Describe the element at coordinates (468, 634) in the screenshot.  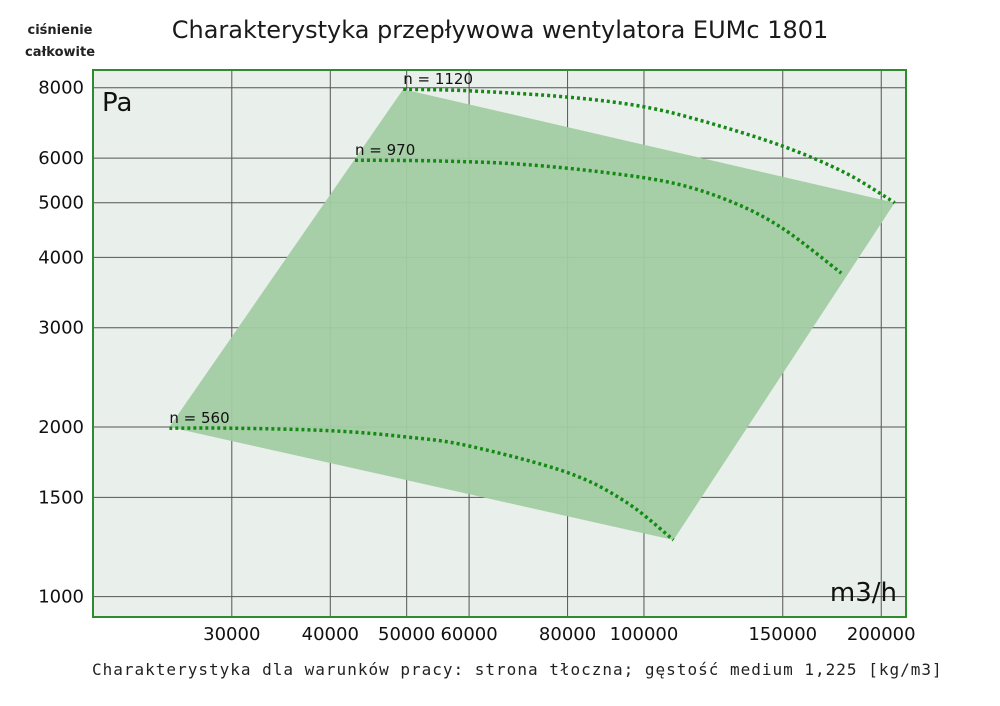
I see `x-tick-label: 60000` at that location.